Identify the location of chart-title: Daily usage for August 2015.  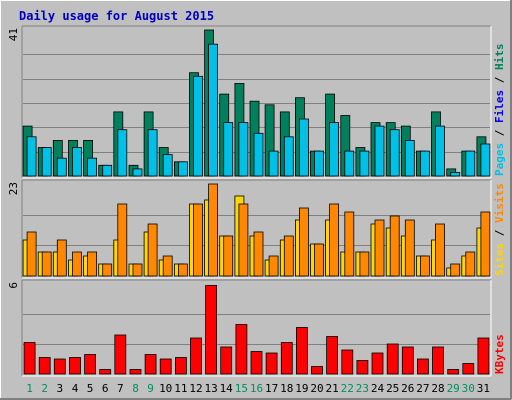
(116, 16).